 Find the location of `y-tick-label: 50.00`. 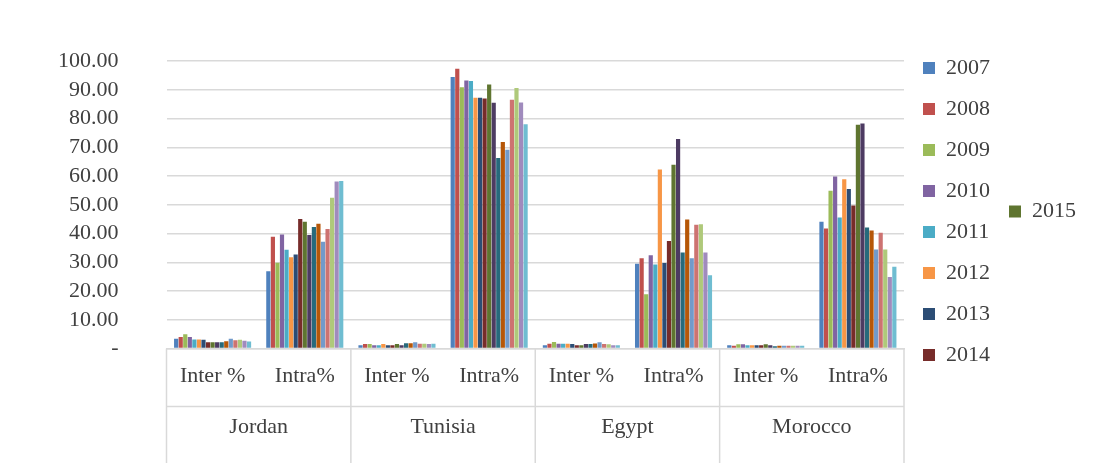

y-tick-label: 50.00 is located at coordinates (94, 203).